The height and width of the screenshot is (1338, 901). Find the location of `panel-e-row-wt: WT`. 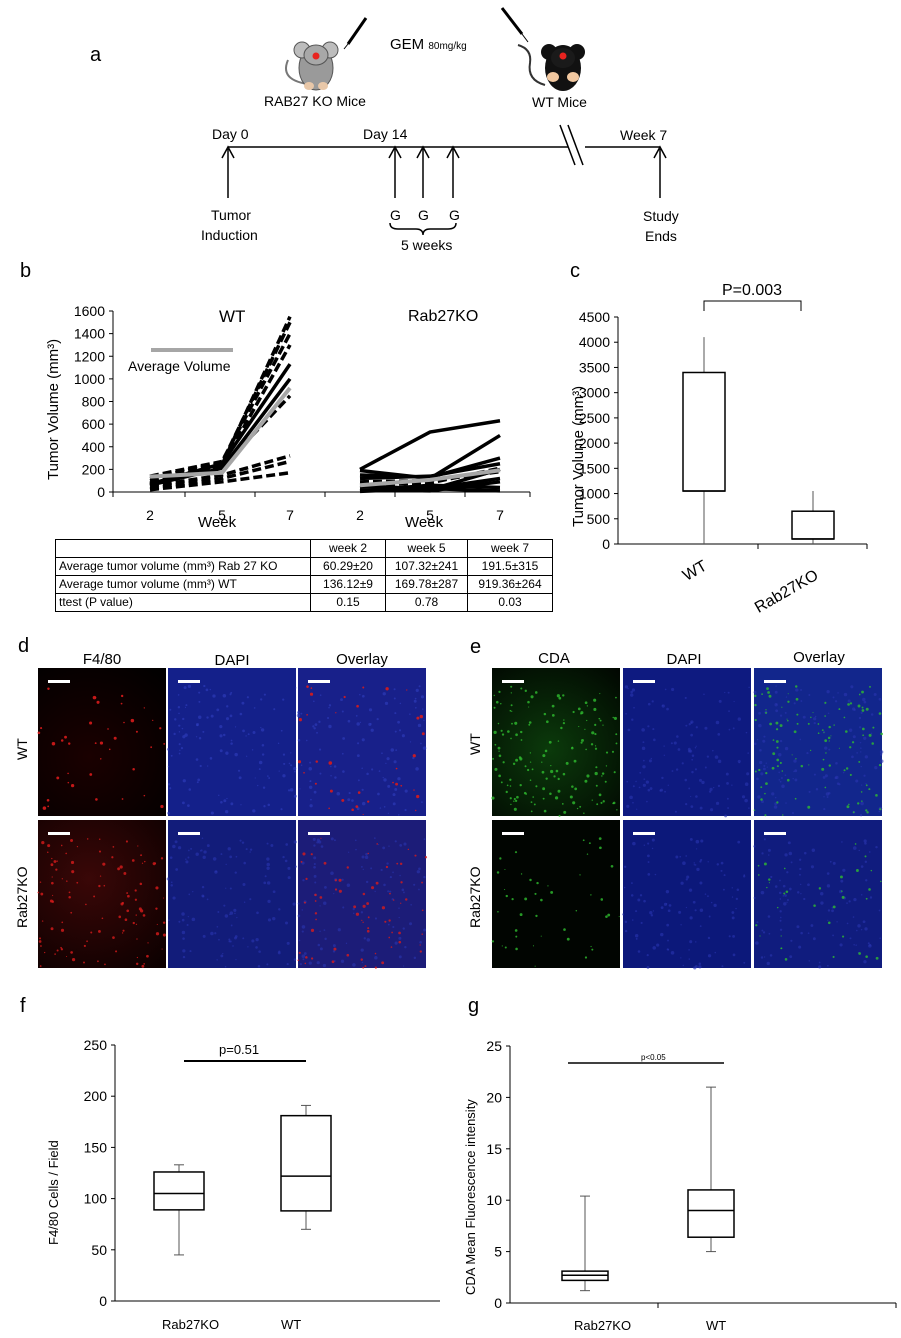

panel-e-row-wt: WT is located at coordinates (475, 744).